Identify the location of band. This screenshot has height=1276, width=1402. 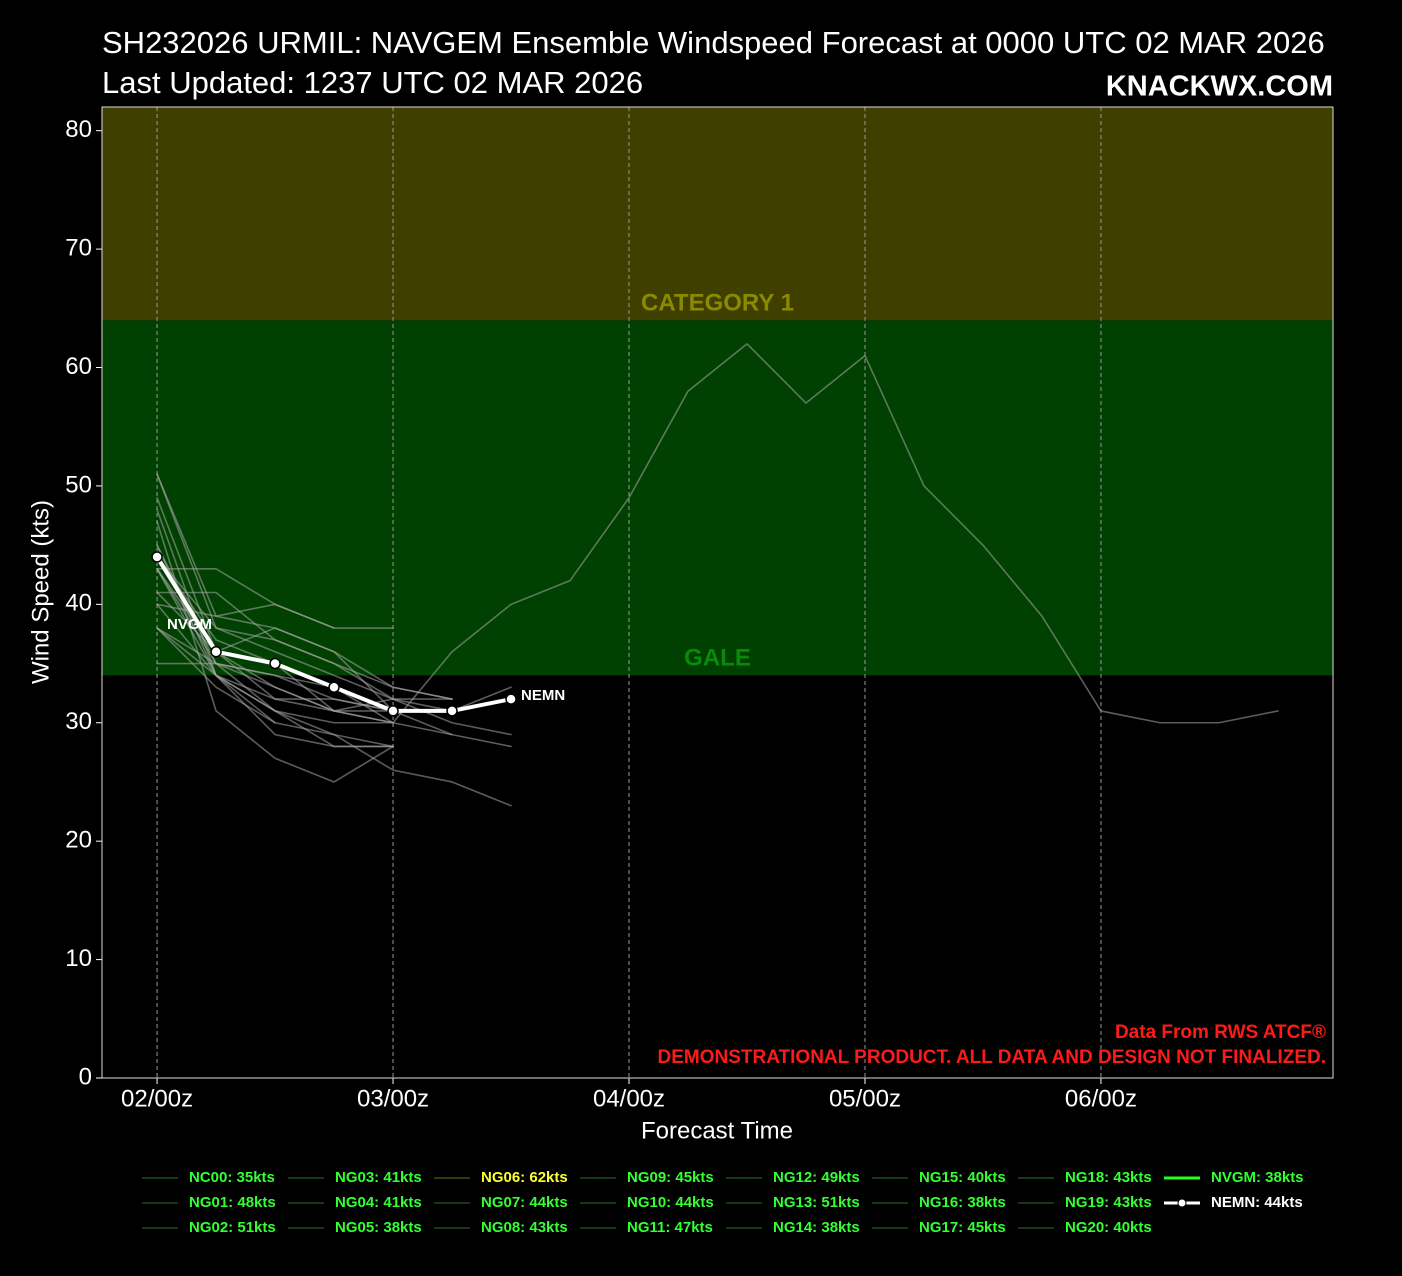
(717, 214).